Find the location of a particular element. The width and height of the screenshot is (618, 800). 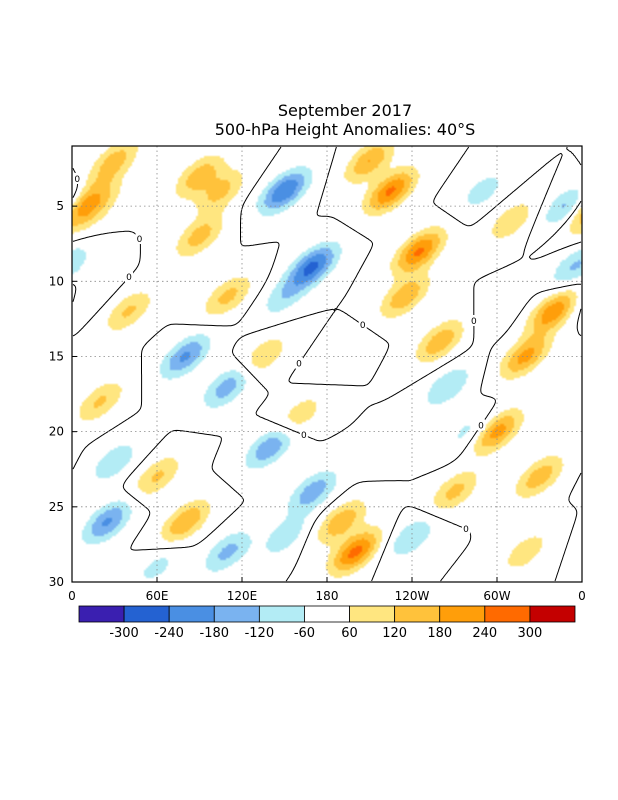

y-tick-label: 30 is located at coordinates (56, 582).